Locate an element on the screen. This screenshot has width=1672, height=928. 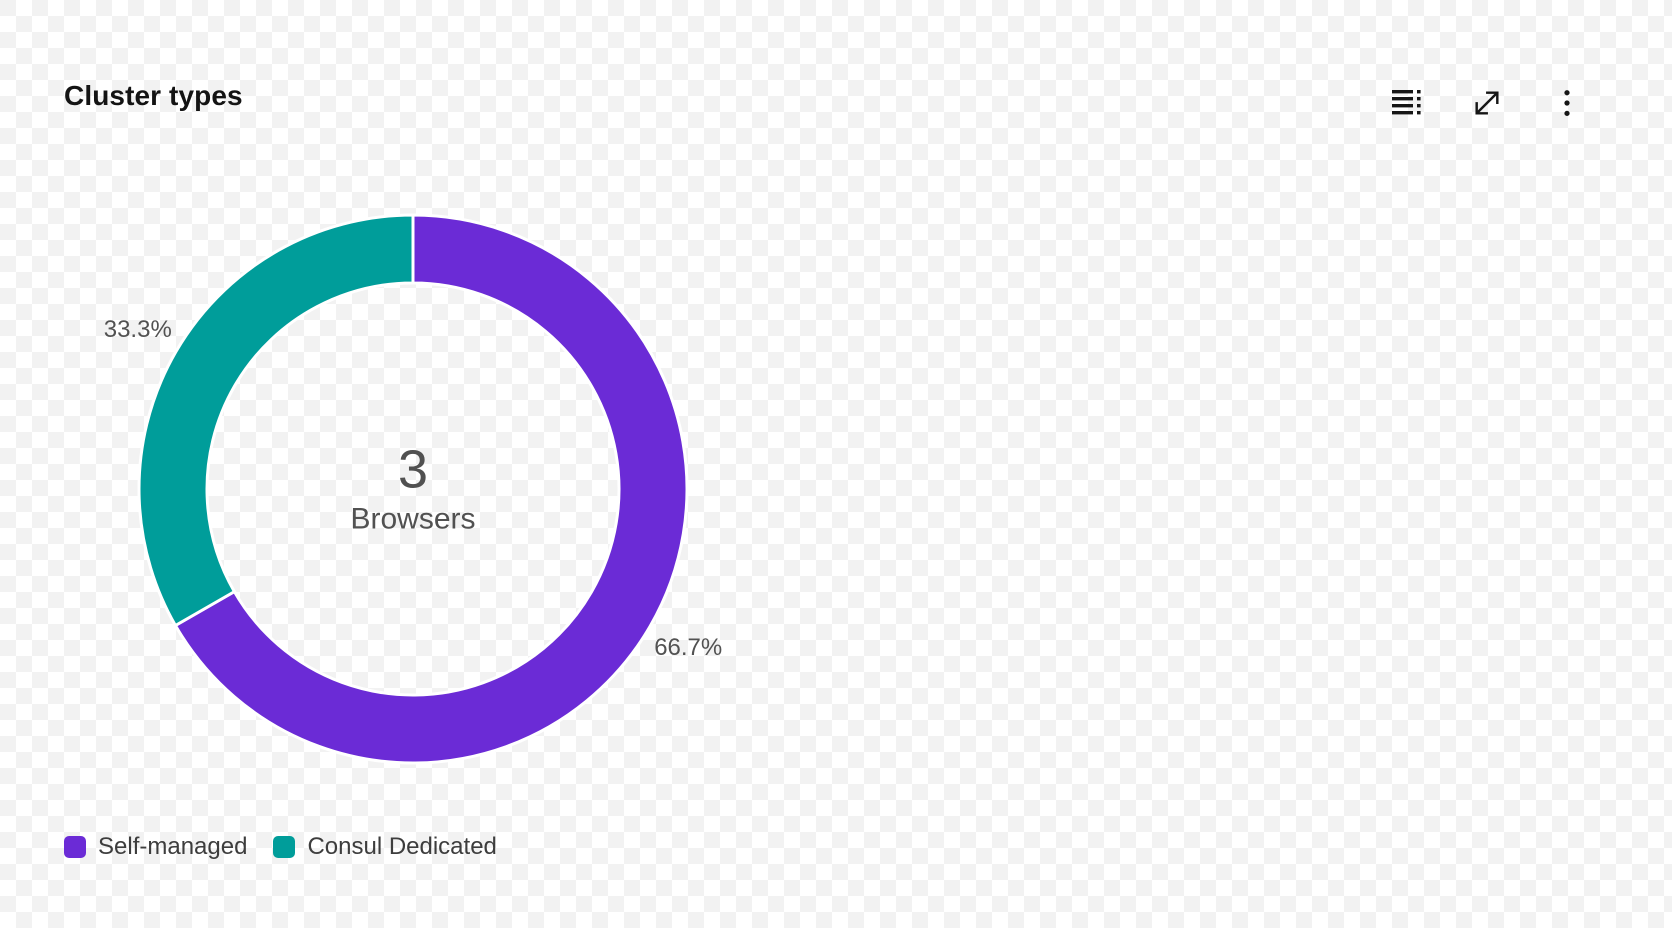
show-data-table-button is located at coordinates (1407, 103).